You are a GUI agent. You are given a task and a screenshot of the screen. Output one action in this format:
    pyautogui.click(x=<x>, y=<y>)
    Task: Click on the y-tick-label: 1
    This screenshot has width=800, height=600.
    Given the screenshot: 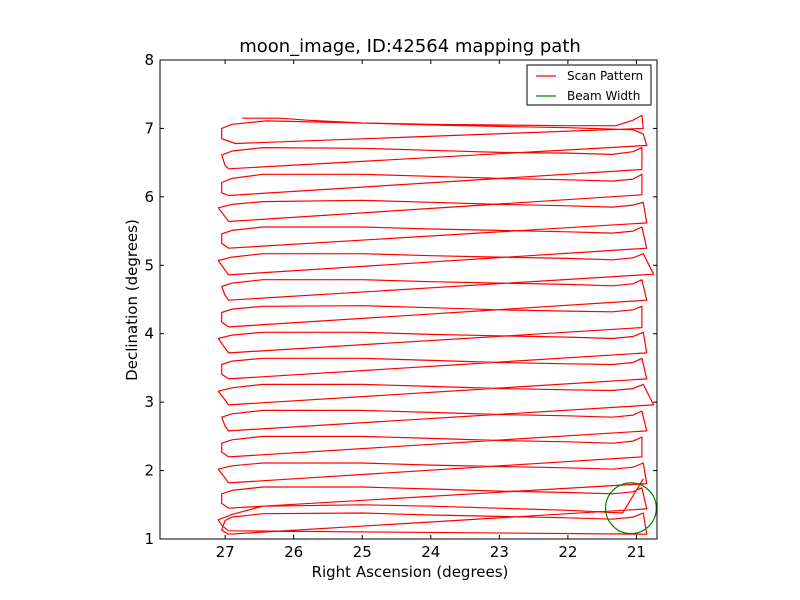 What is the action you would take?
    pyautogui.click(x=149, y=539)
    